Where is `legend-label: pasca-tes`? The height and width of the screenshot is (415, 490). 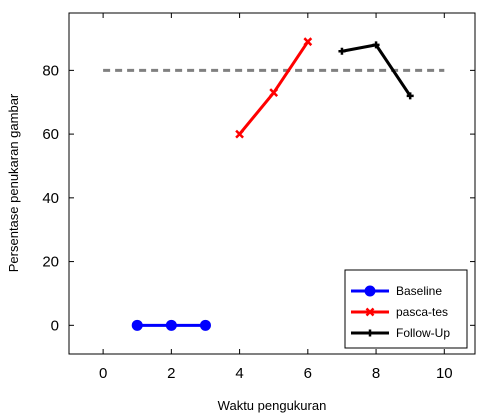 legend-label: pasca-tes is located at coordinates (422, 312).